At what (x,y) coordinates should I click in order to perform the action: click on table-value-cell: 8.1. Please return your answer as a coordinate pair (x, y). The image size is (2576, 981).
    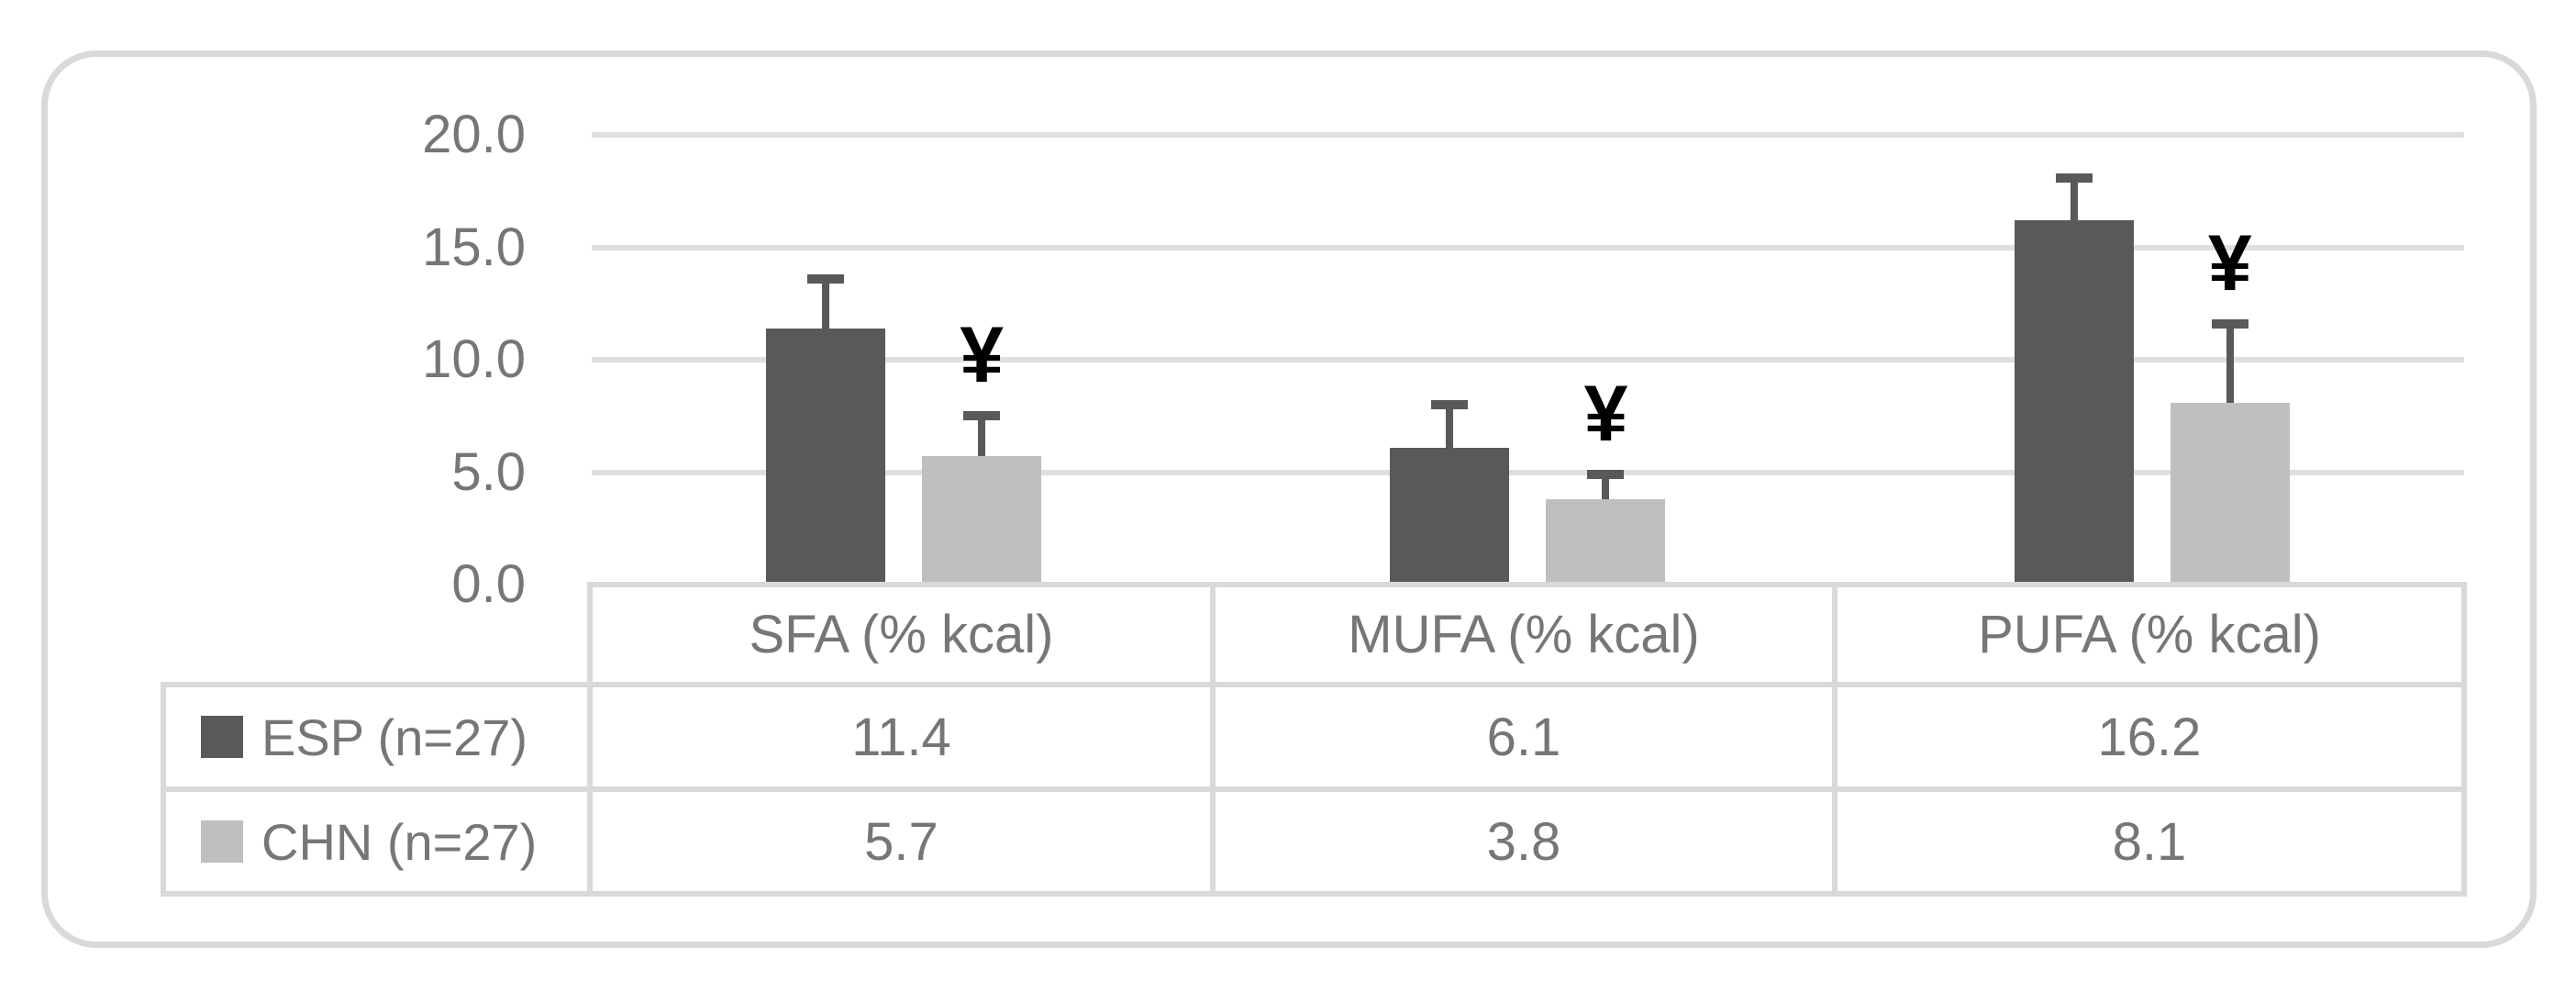
    Looking at the image, I should click on (2149, 841).